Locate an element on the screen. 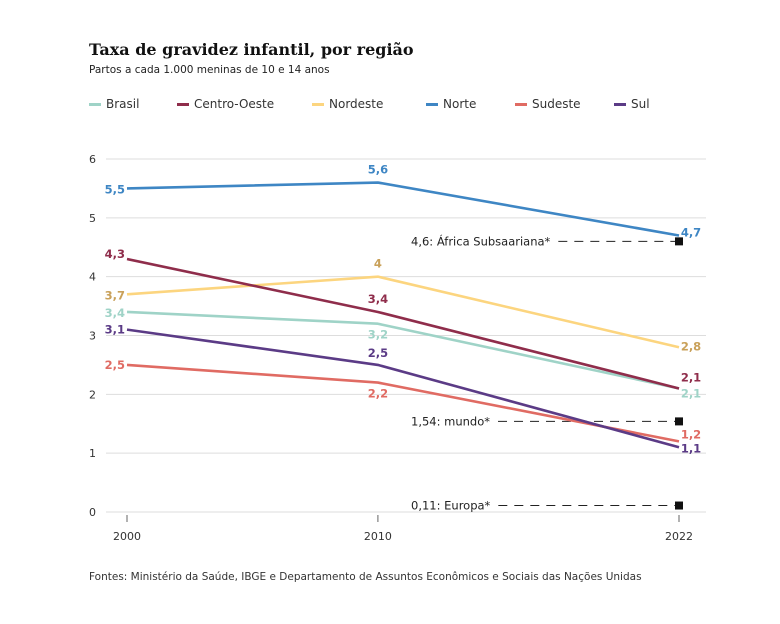  series-line-norte is located at coordinates (403, 209).